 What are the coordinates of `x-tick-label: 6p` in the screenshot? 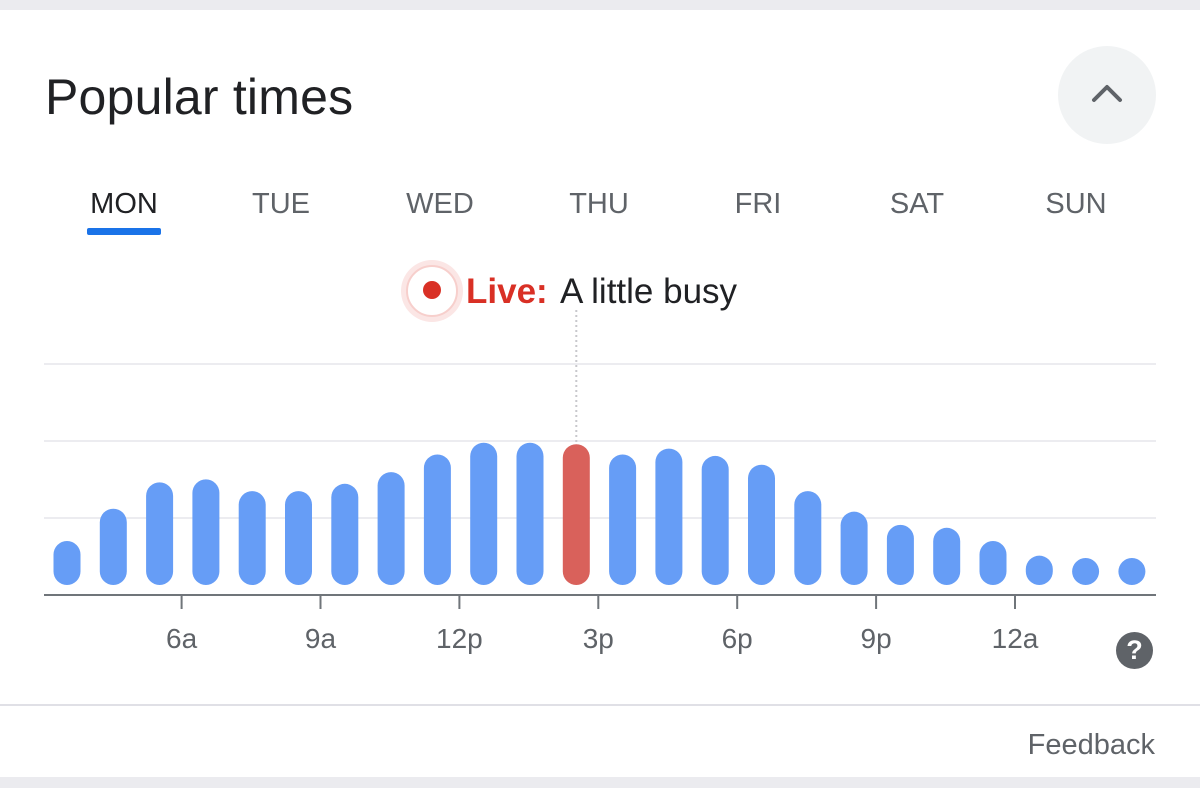 It's located at (737, 638).